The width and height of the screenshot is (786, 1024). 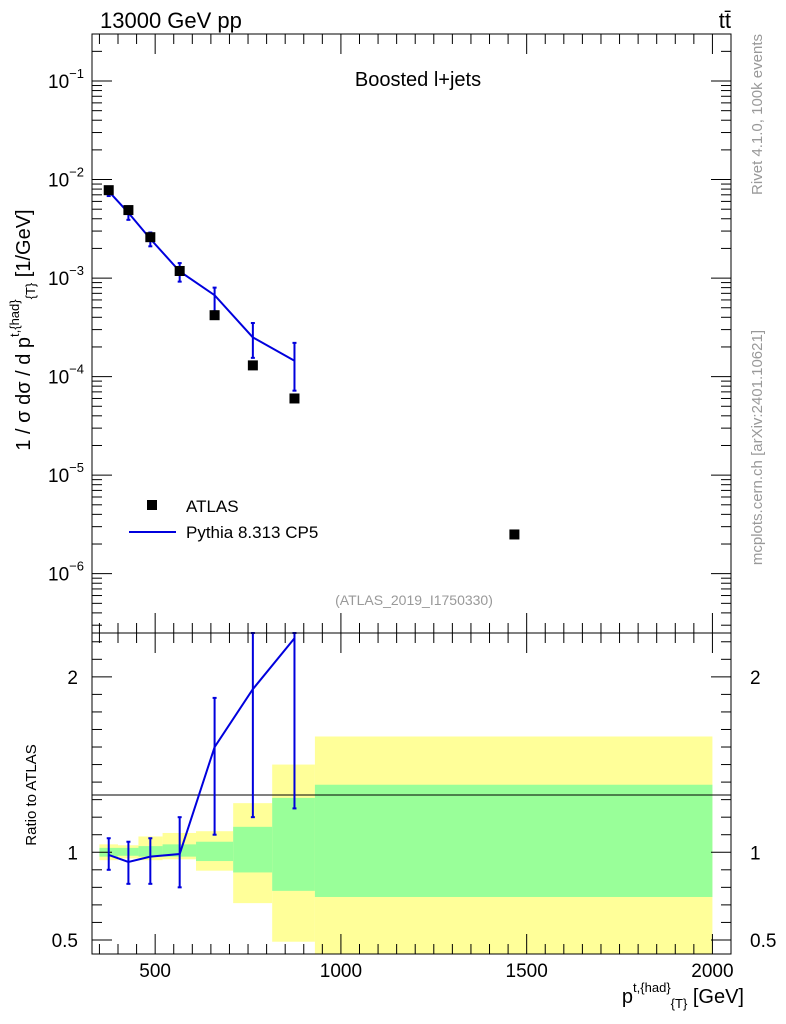 I want to click on main-ytick-label: 10⁻⁴, so click(x=66, y=375).